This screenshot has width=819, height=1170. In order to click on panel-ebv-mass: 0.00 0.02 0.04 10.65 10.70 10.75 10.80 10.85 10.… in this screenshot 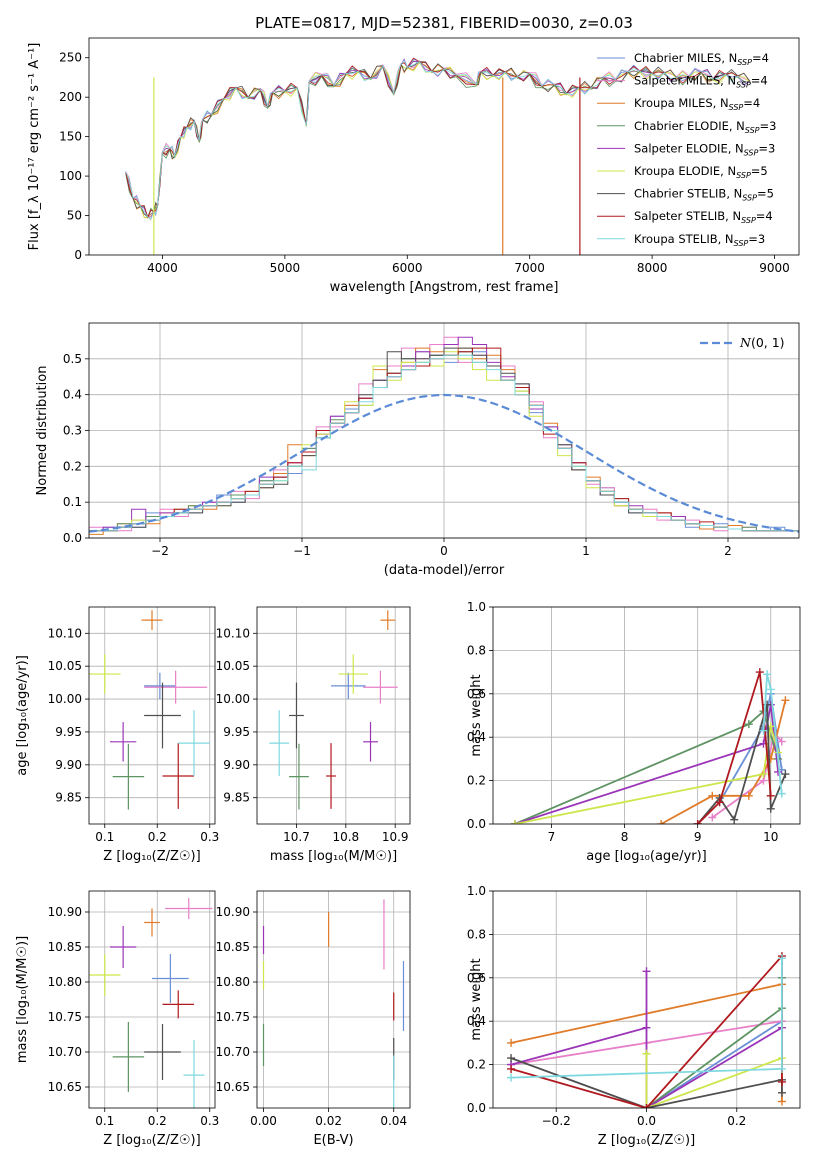, I will do `click(313, 1019)`.